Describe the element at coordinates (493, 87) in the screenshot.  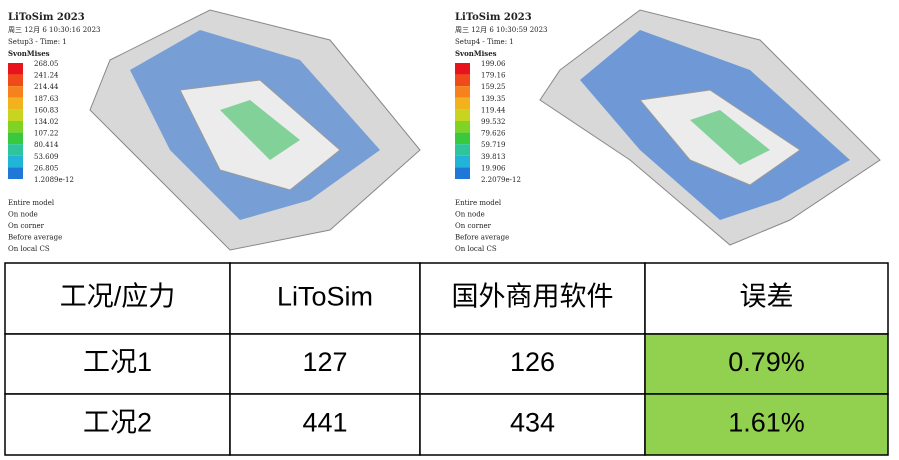
I see `legend-value: 159.25` at that location.